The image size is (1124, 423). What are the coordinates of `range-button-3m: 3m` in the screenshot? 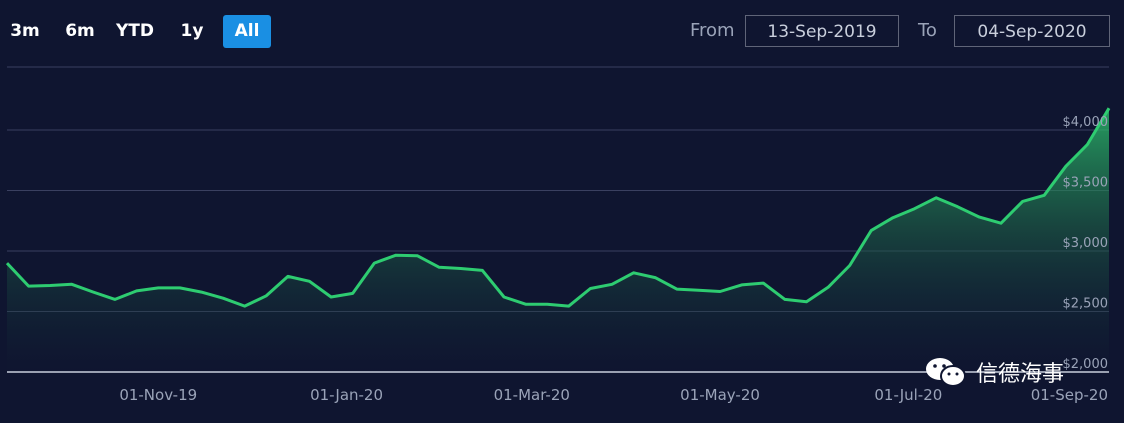 It's located at (25, 31).